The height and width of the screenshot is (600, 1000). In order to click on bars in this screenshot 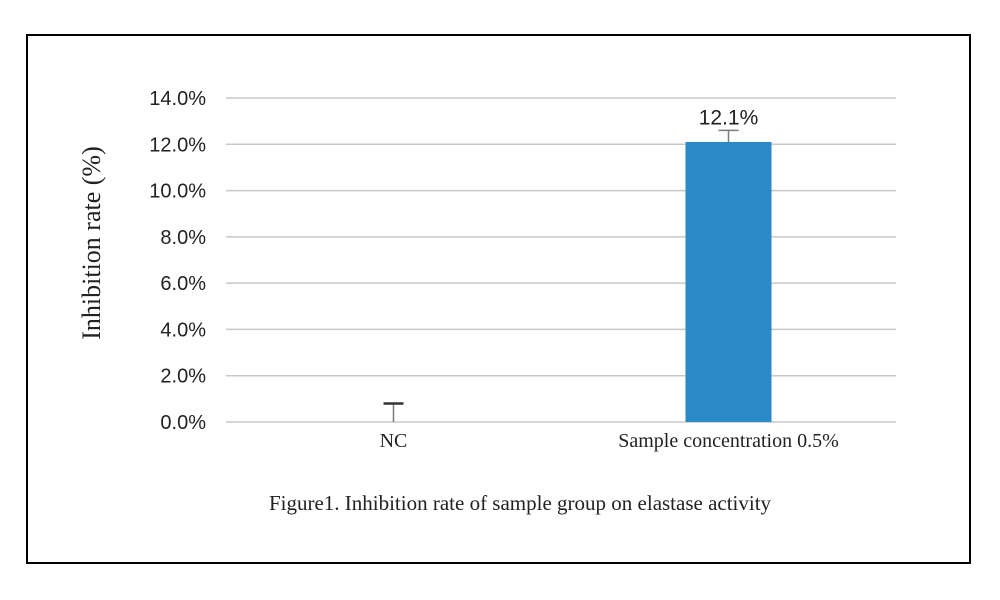, I will do `click(728, 281)`.